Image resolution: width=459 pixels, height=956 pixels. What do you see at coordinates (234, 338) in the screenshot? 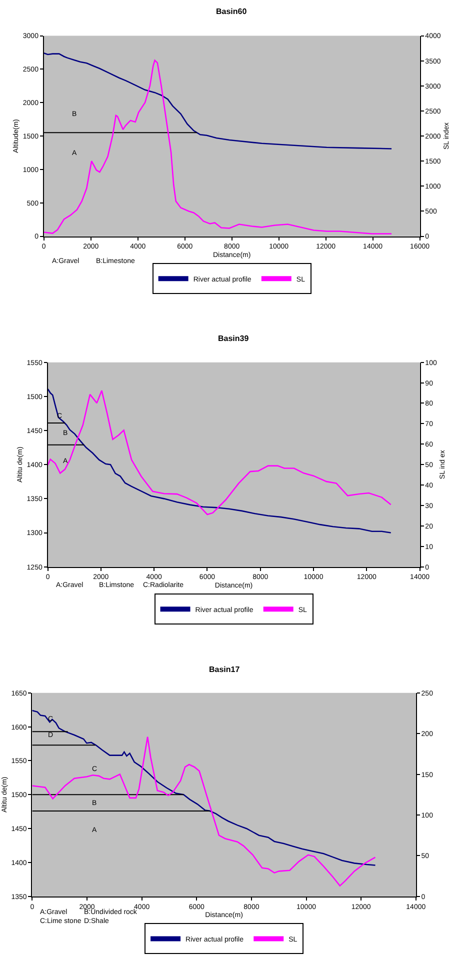
I see `chart-title: Basin39` at bounding box center [234, 338].